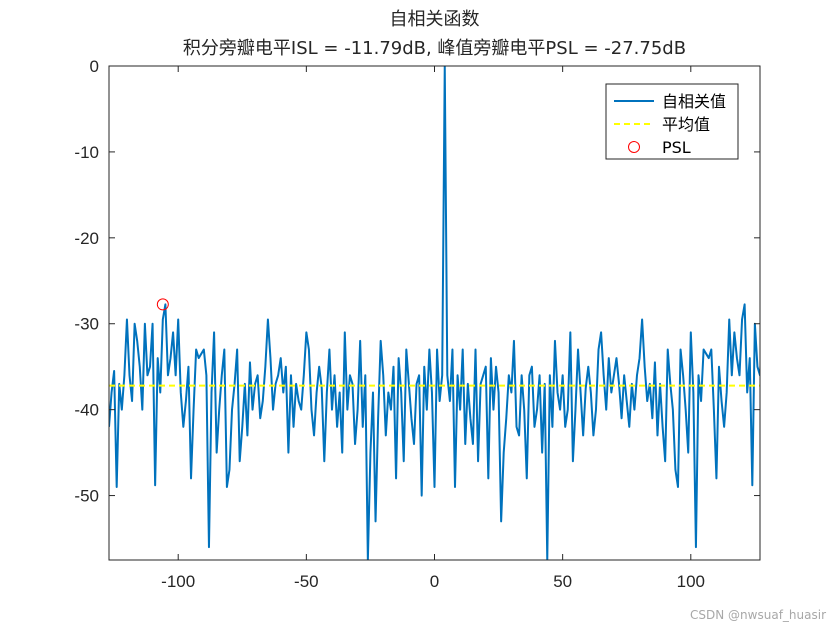 This screenshot has height=630, width=840. Describe the element at coordinates (86, 324) in the screenshot. I see `y-tick-label: -30` at that location.